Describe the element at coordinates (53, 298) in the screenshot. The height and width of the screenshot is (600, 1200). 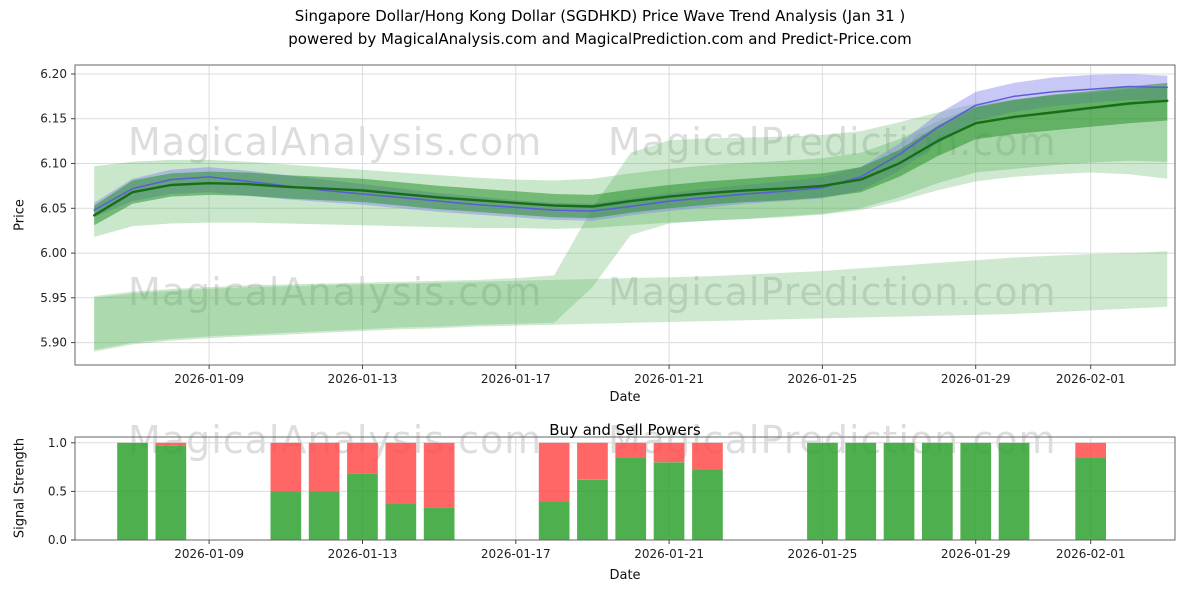
I see `y-tick-label: 5.95` at that location.